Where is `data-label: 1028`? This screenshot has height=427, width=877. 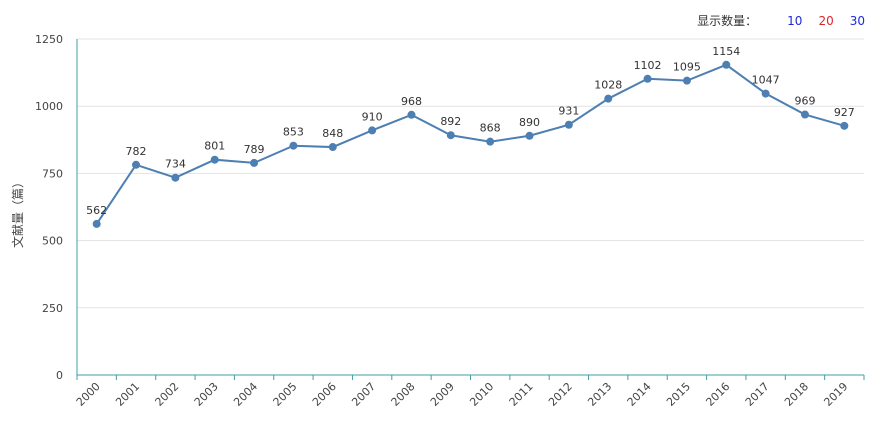 data-label: 1028 is located at coordinates (608, 85).